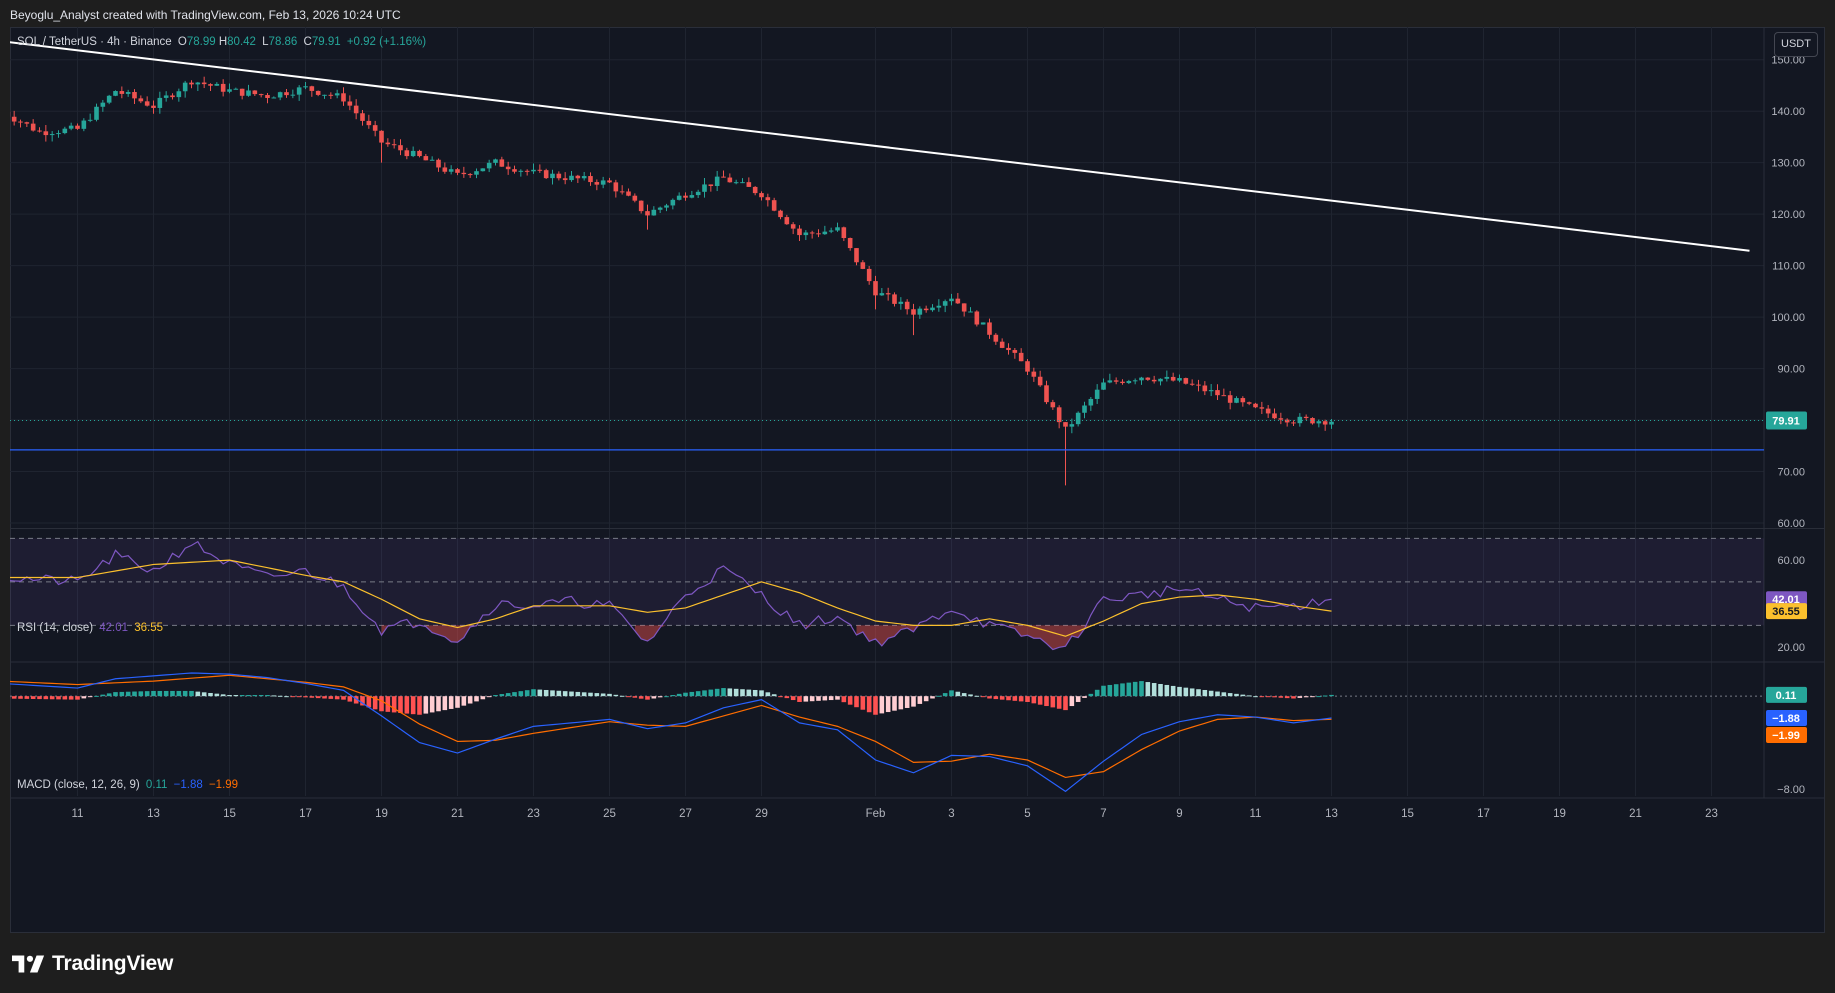  What do you see at coordinates (457, 814) in the screenshot?
I see `time-tick-label: 21` at bounding box center [457, 814].